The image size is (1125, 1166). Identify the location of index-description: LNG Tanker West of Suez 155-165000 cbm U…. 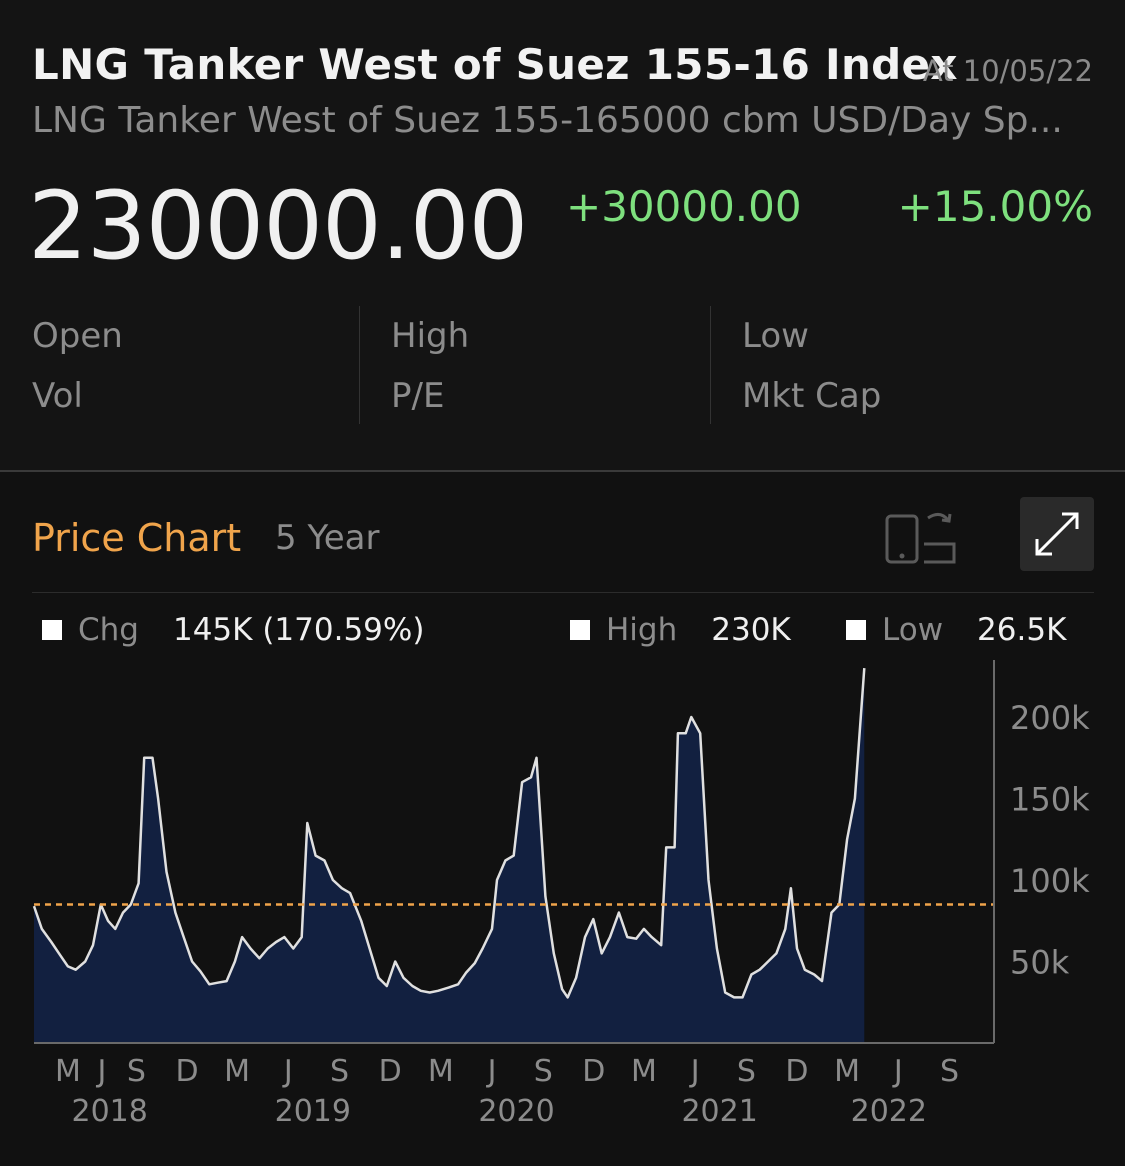
(547, 120).